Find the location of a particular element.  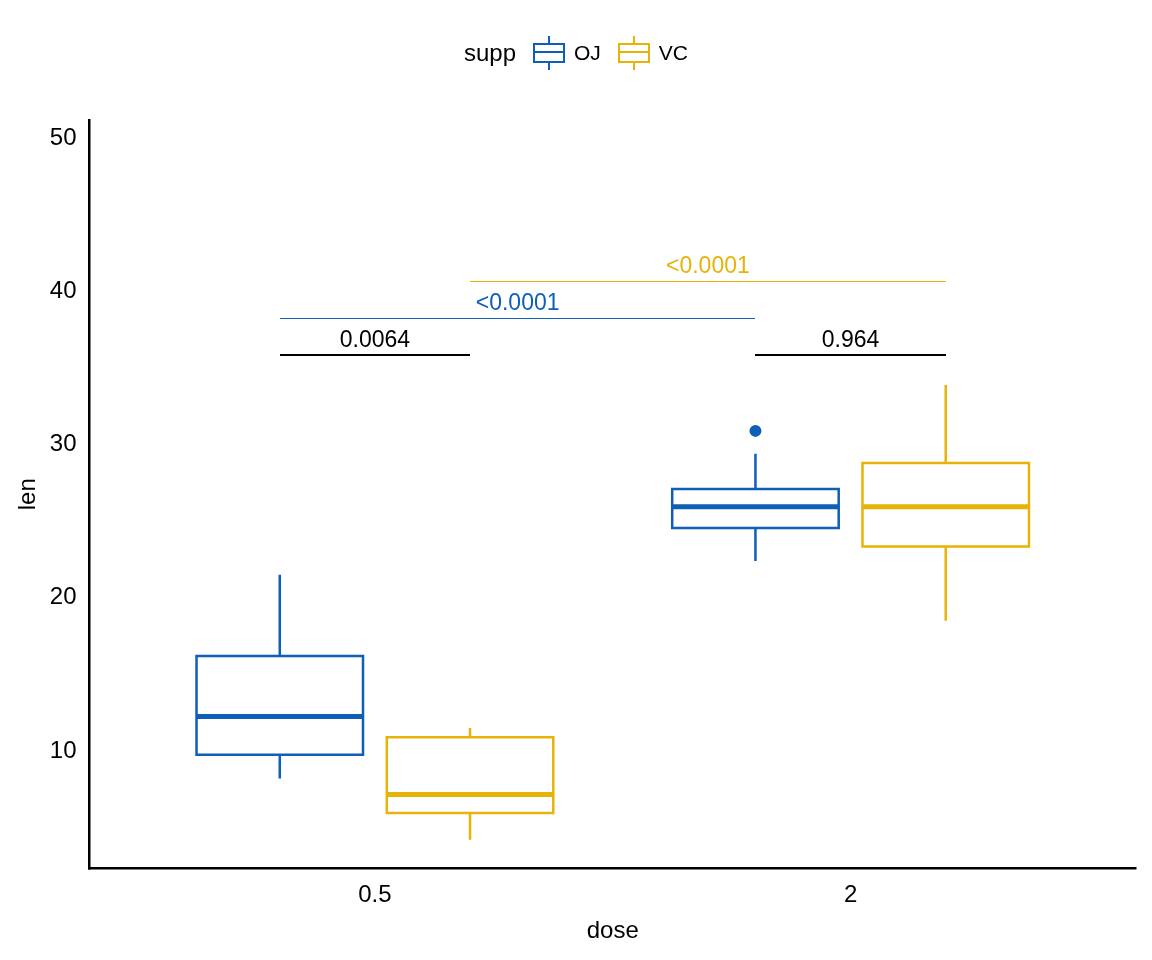

y-tick-label: 30 is located at coordinates (63, 443).